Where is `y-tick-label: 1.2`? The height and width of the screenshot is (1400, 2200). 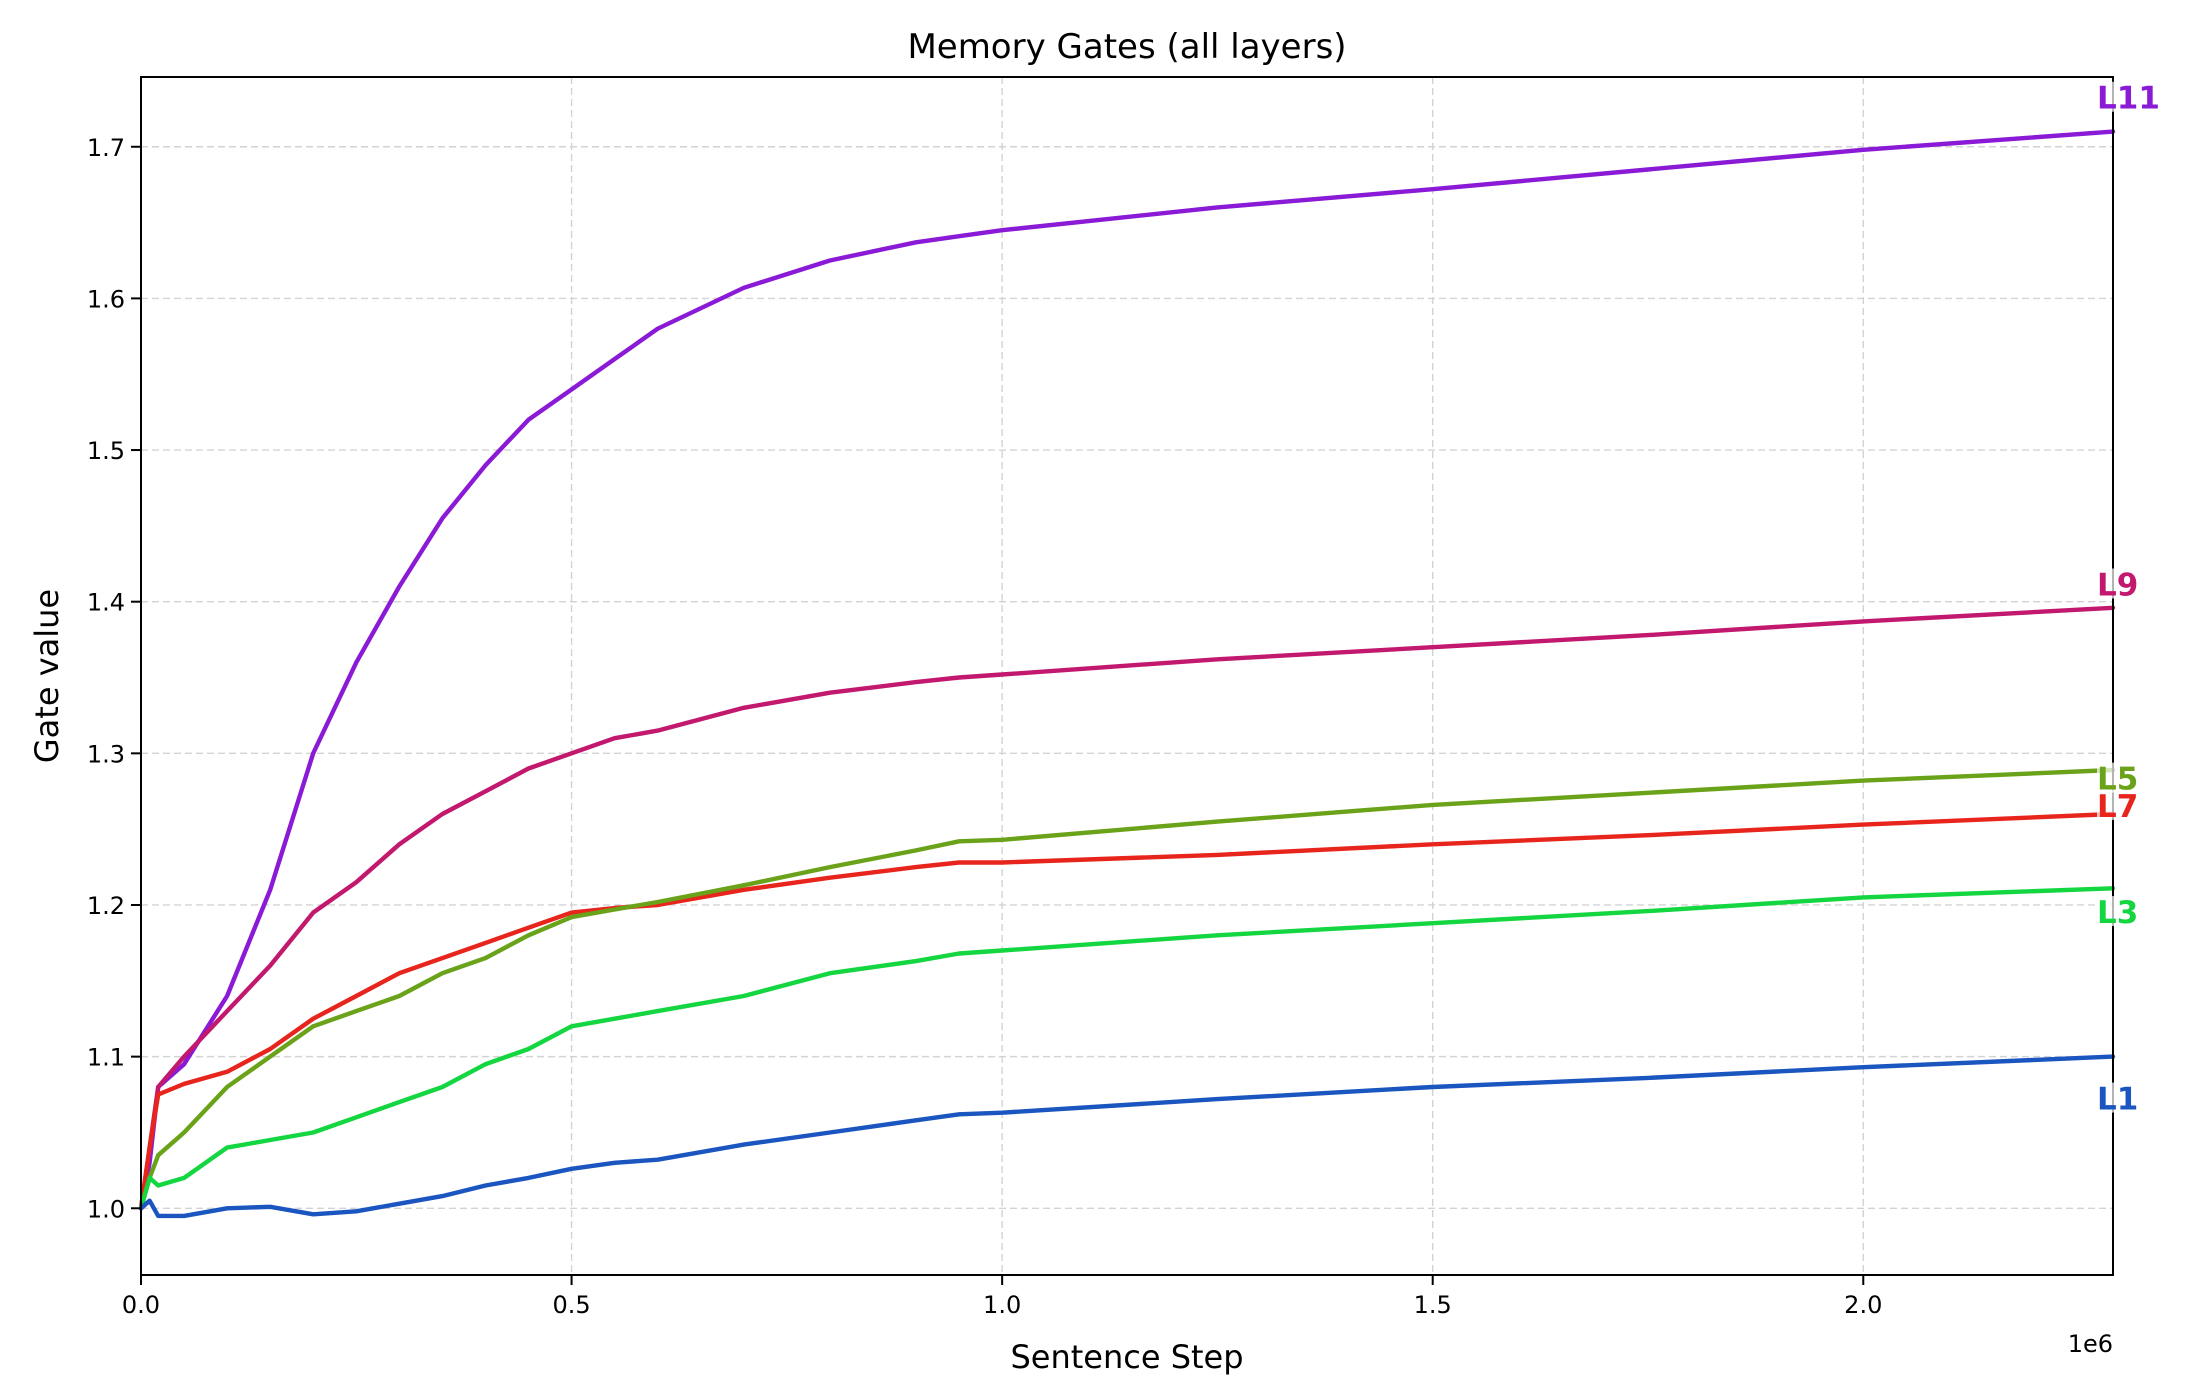
y-tick-label: 1.2 is located at coordinates (106, 906).